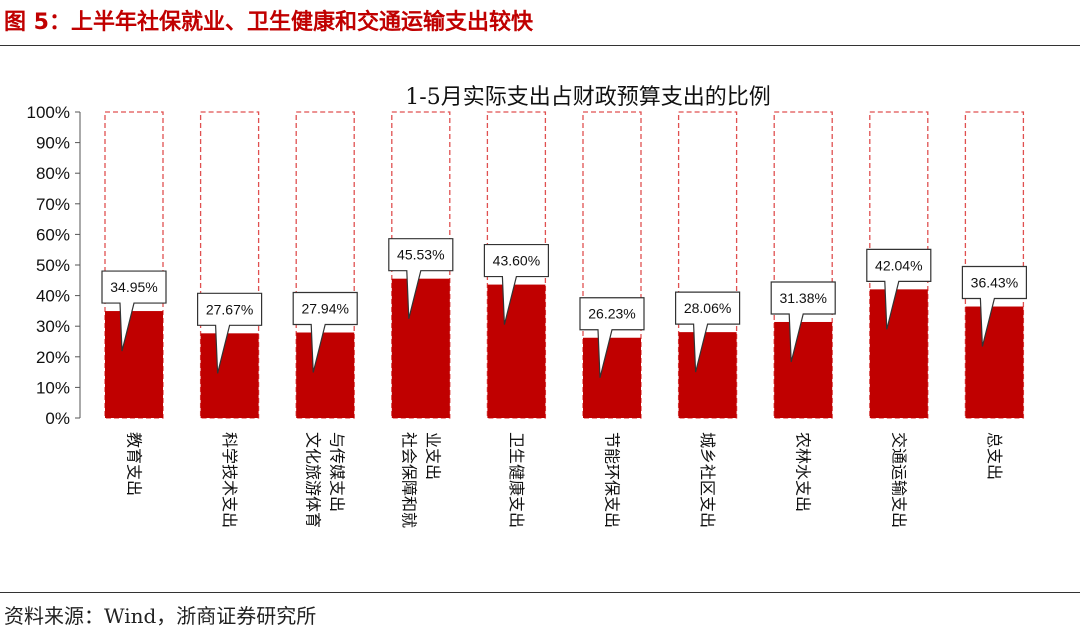 The image size is (1080, 634). What do you see at coordinates (53, 265) in the screenshot?
I see `y-tick-label: 50%` at bounding box center [53, 265].